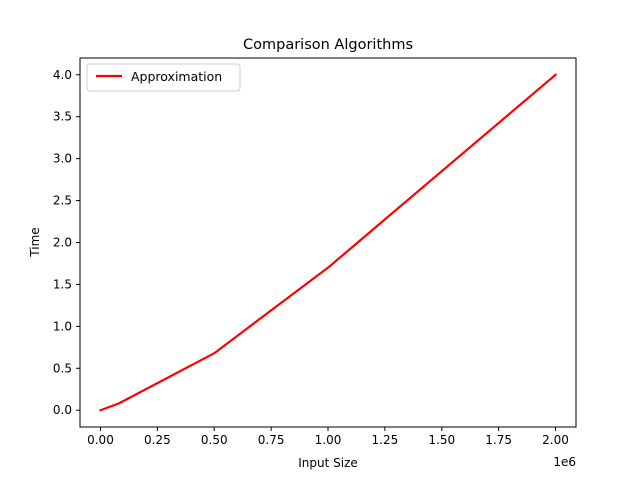 This screenshot has height=480, width=640. Describe the element at coordinates (564, 462) in the screenshot. I see `x-offset-label: 1e6` at that location.